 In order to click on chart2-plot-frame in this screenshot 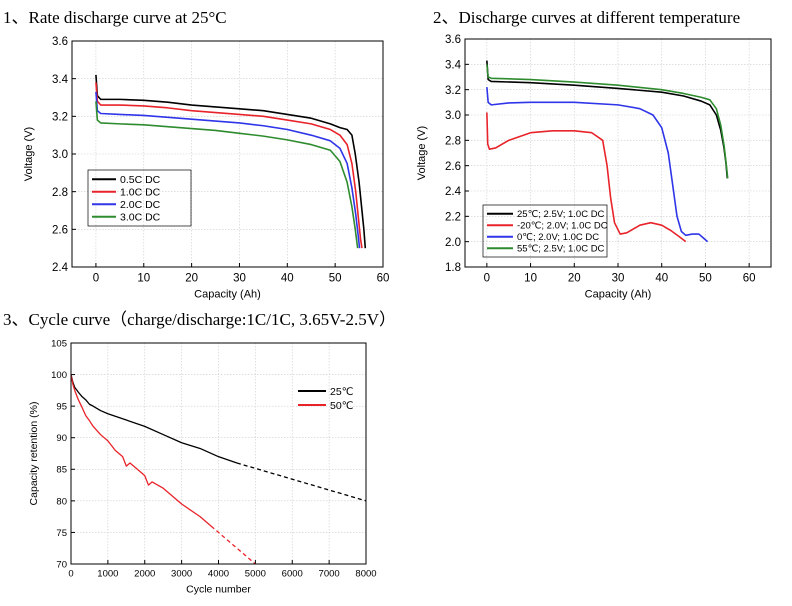, I will do `click(618, 153)`.